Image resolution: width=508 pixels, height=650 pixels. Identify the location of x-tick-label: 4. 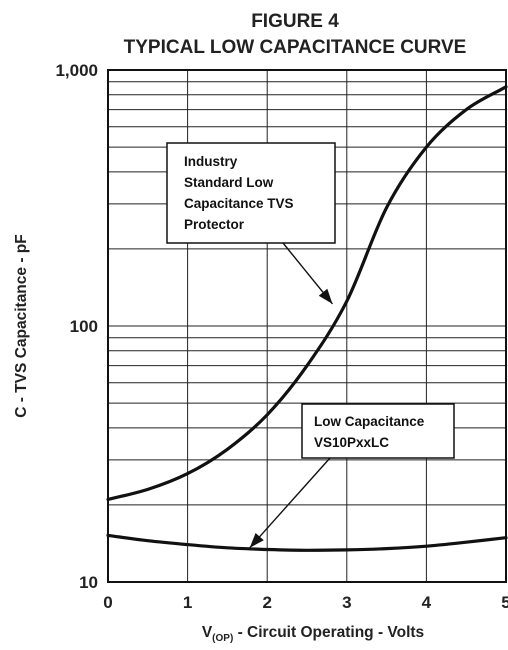
(427, 602).